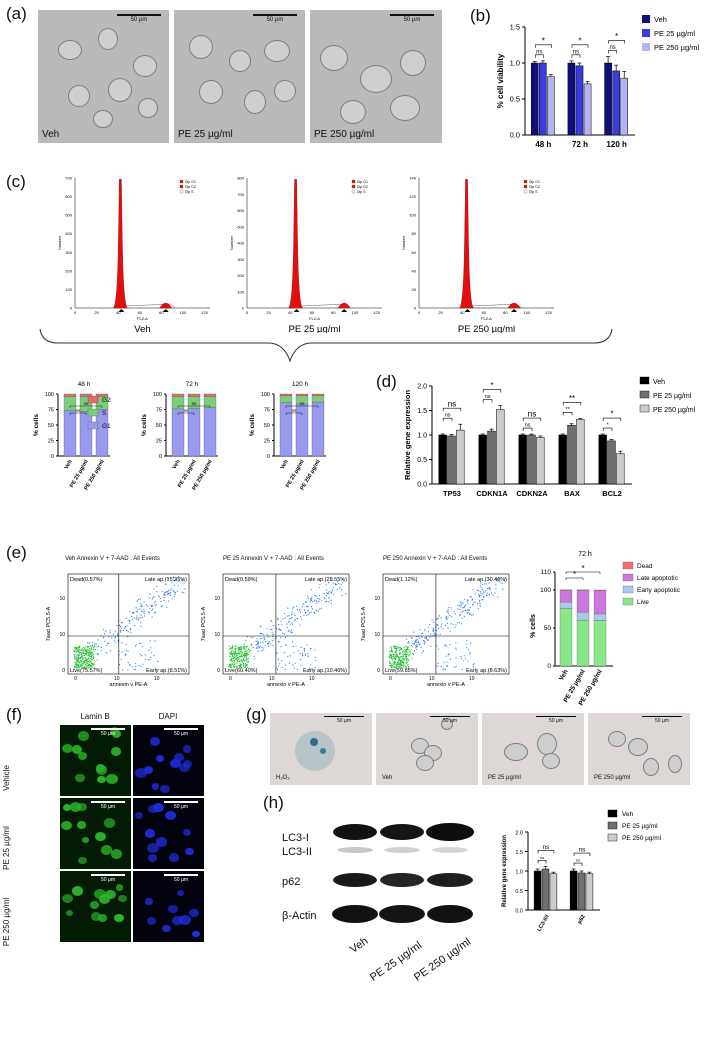 This screenshot has height=1064, width=711. What do you see at coordinates (462, 312) in the screenshot?
I see `x-tick-label: 40` at bounding box center [462, 312].